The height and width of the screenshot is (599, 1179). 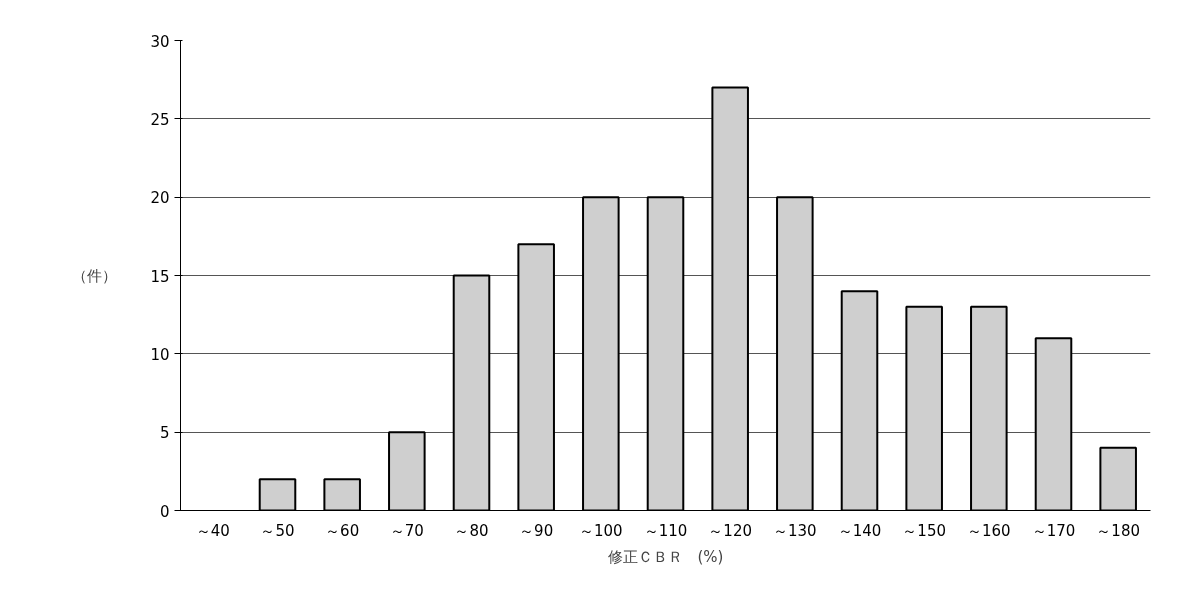 What do you see at coordinates (277, 530) in the screenshot?
I see `x-tick-label: ～50` at bounding box center [277, 530].